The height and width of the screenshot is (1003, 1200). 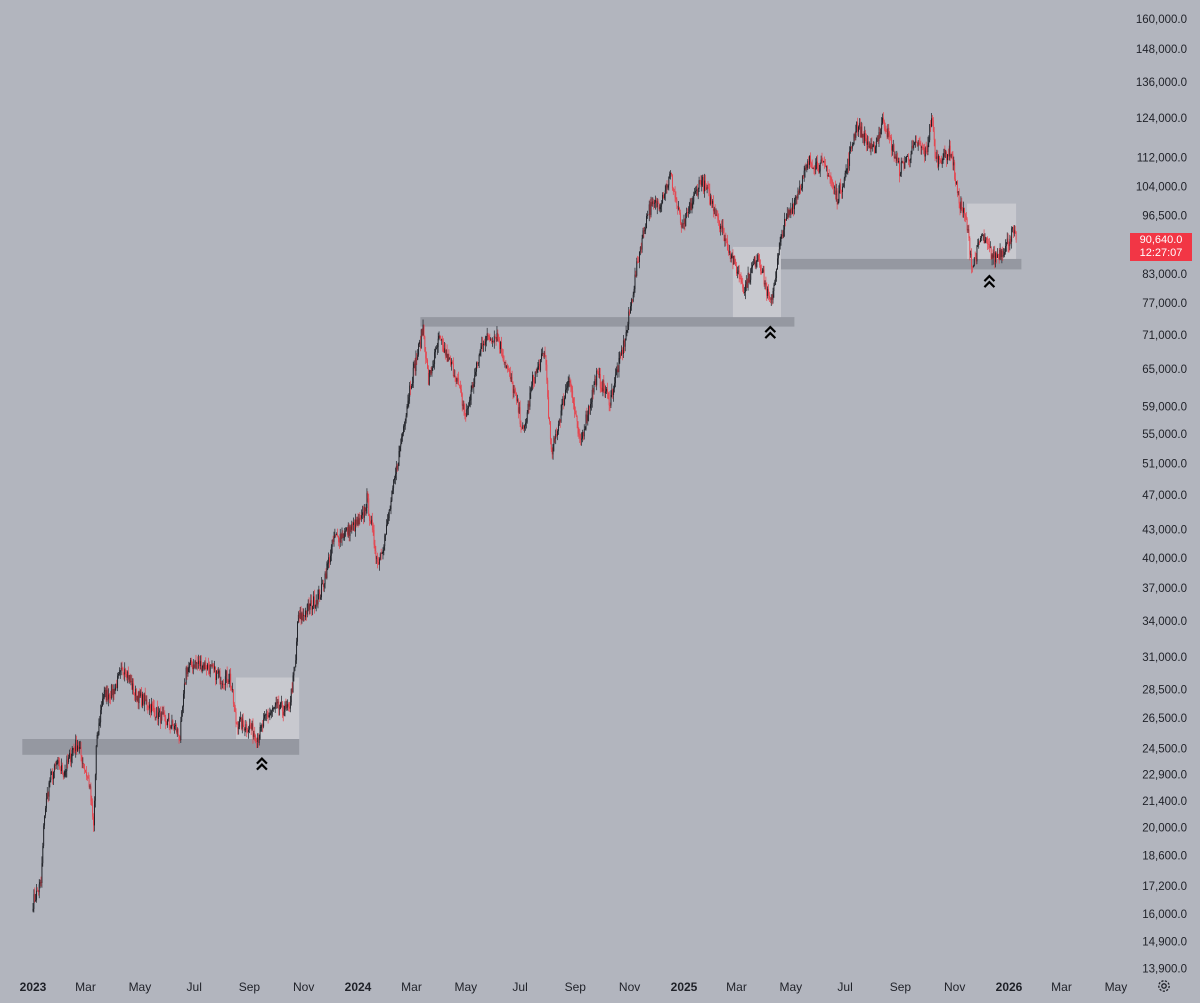 What do you see at coordinates (1161, 247) in the screenshot?
I see `last-price-tag: 90,640.0 12:27:07` at bounding box center [1161, 247].